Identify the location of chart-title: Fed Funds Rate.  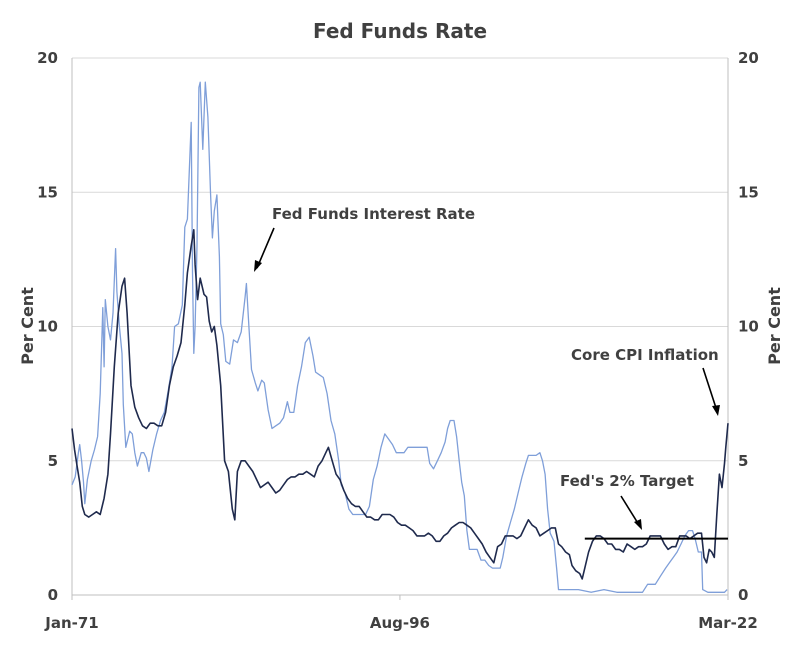
(400, 31).